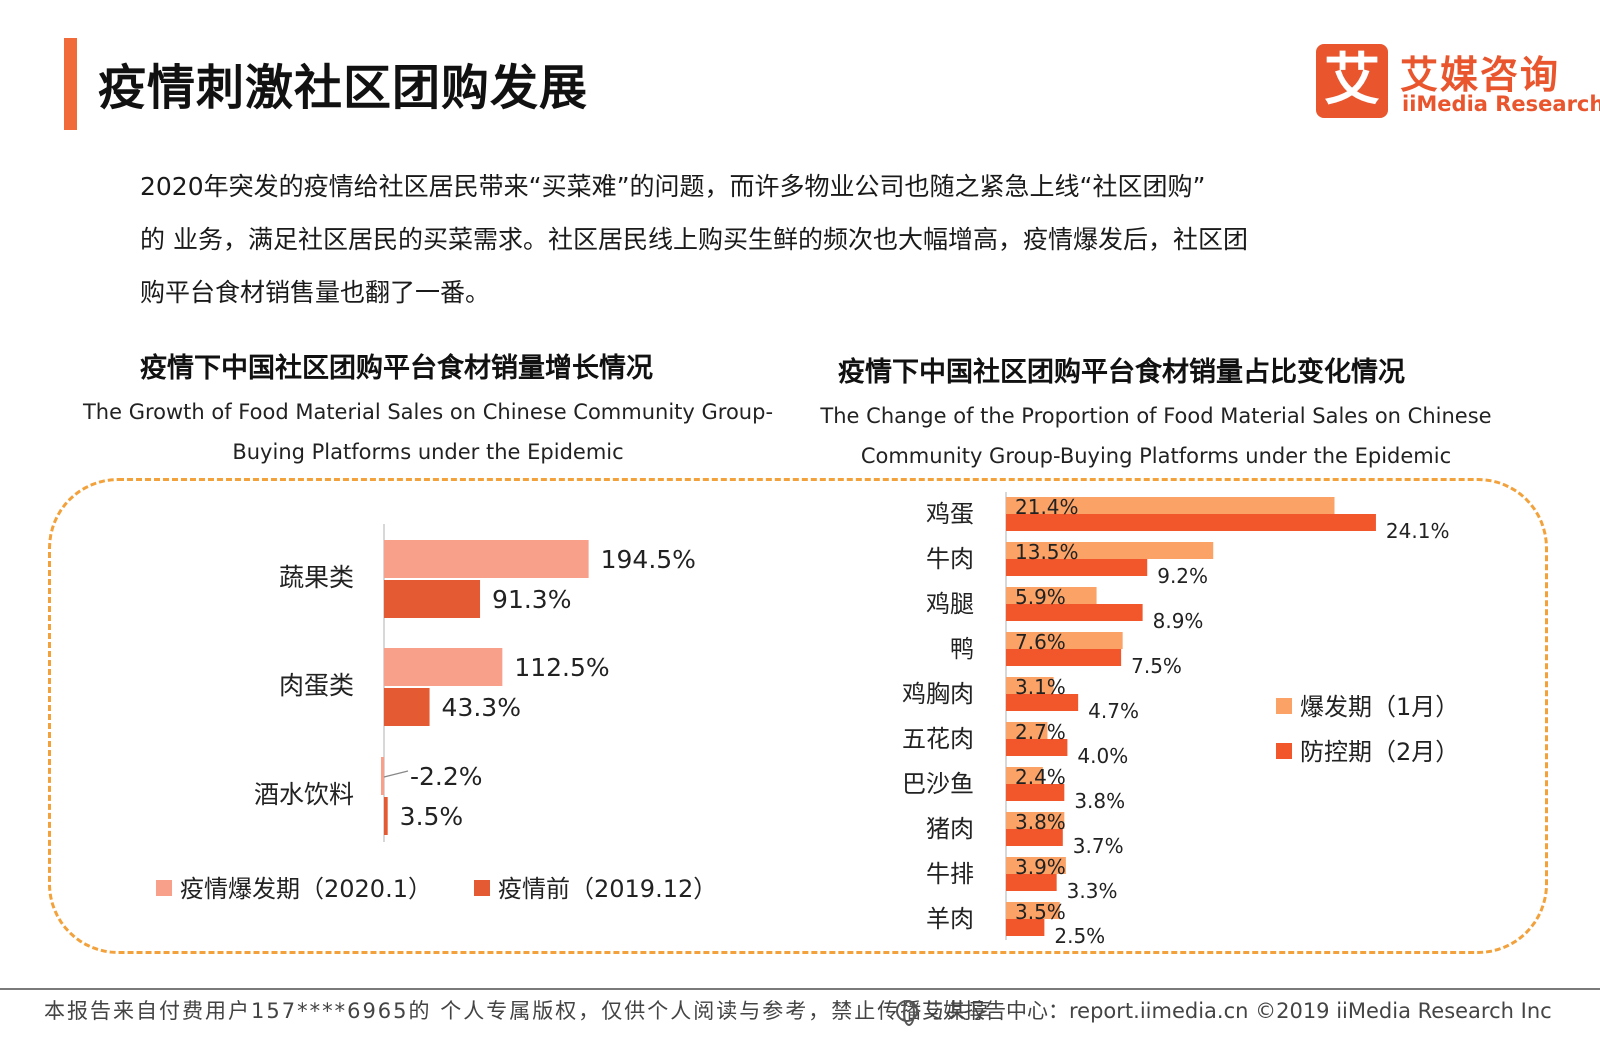 The image size is (1600, 1040). What do you see at coordinates (70, 84) in the screenshot?
I see `title-accent-bar` at bounding box center [70, 84].